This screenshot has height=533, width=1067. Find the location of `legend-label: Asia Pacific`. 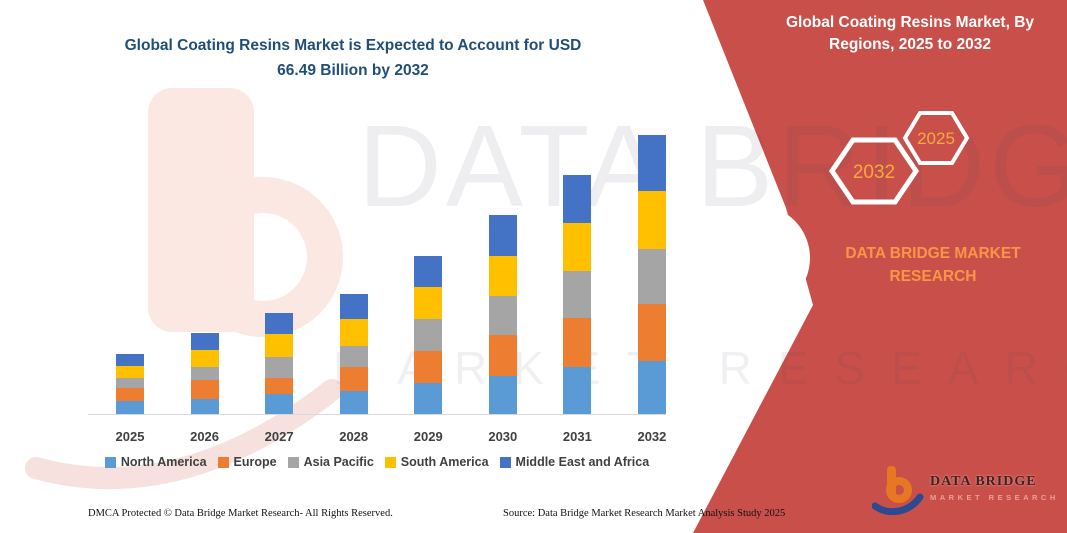

legend-label: Asia Pacific is located at coordinates (338, 462).